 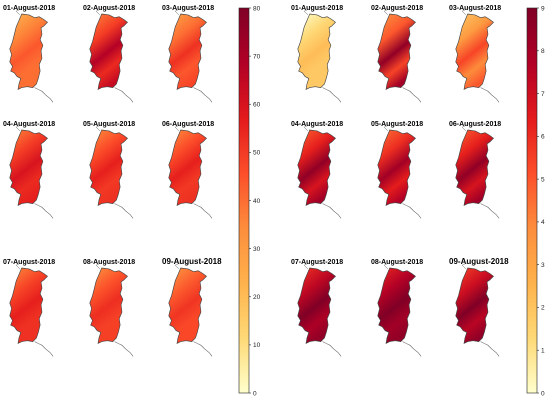 I want to click on map-panel: 06-August-2018, so click(x=188, y=170).